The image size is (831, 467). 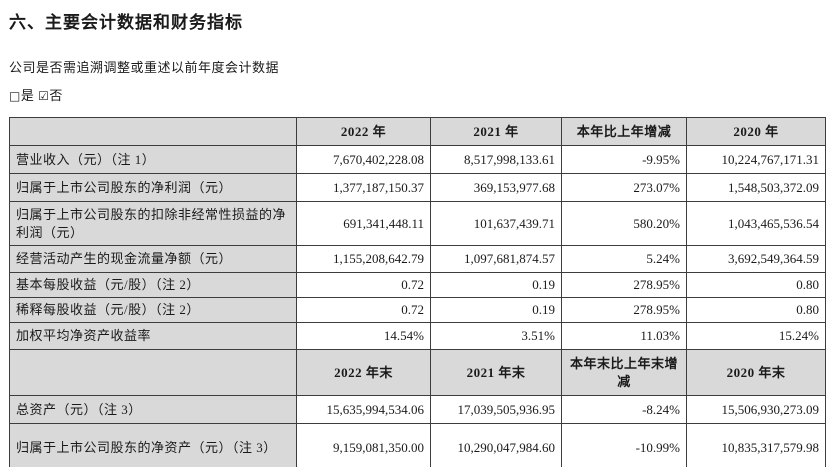 I want to click on value-2020: 15,506,930,273.09, so click(x=756, y=409).